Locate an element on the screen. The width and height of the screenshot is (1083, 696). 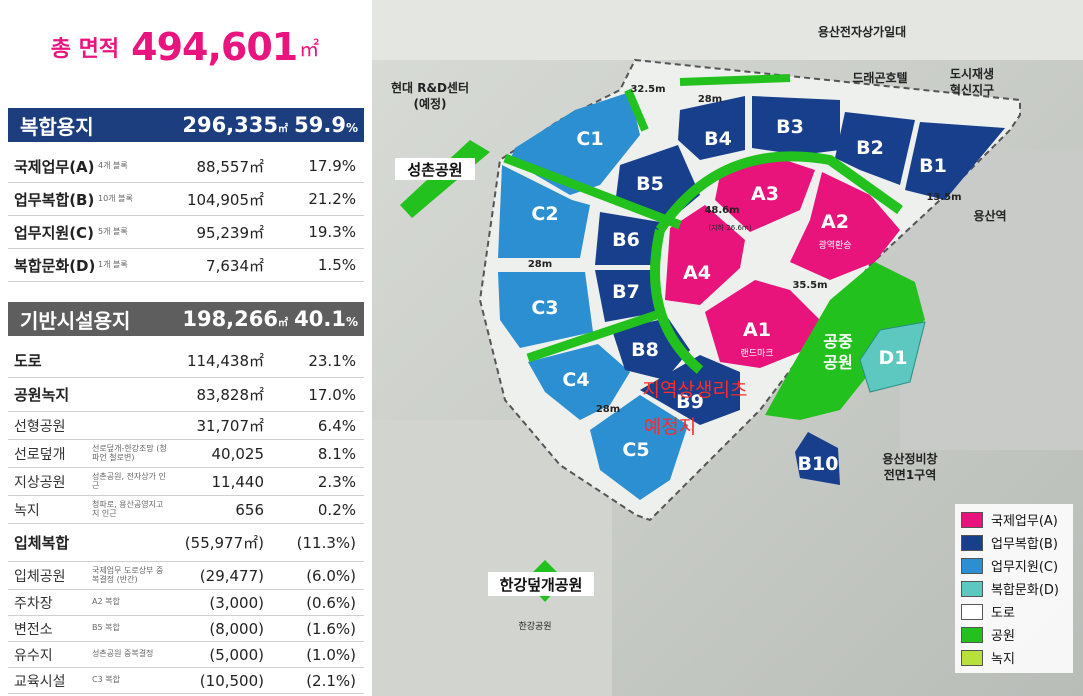
block-b10 is located at coordinates (817, 458).